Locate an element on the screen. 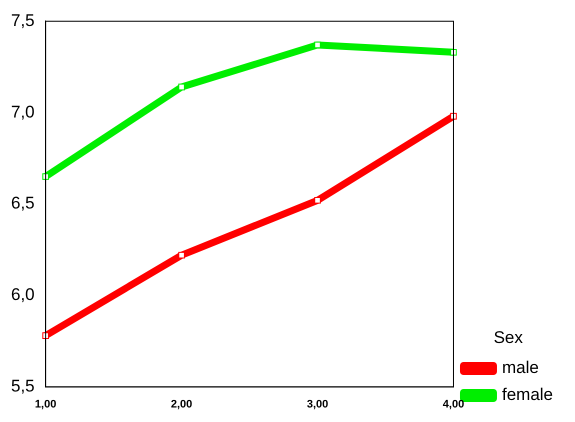  legend-label: female is located at coordinates (528, 394).